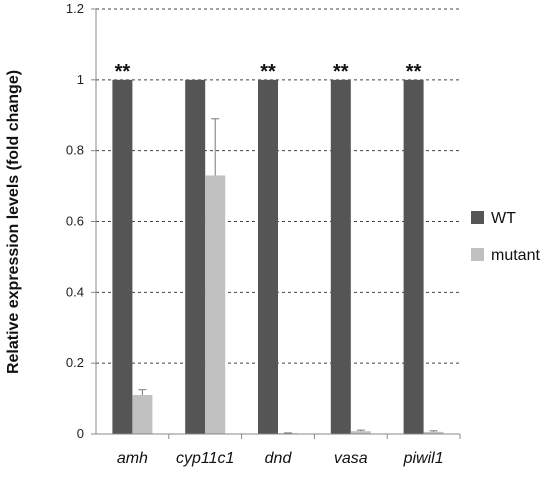 The width and height of the screenshot is (550, 480). What do you see at coordinates (433, 432) in the screenshot?
I see `bar-mutant-piwil1` at bounding box center [433, 432].